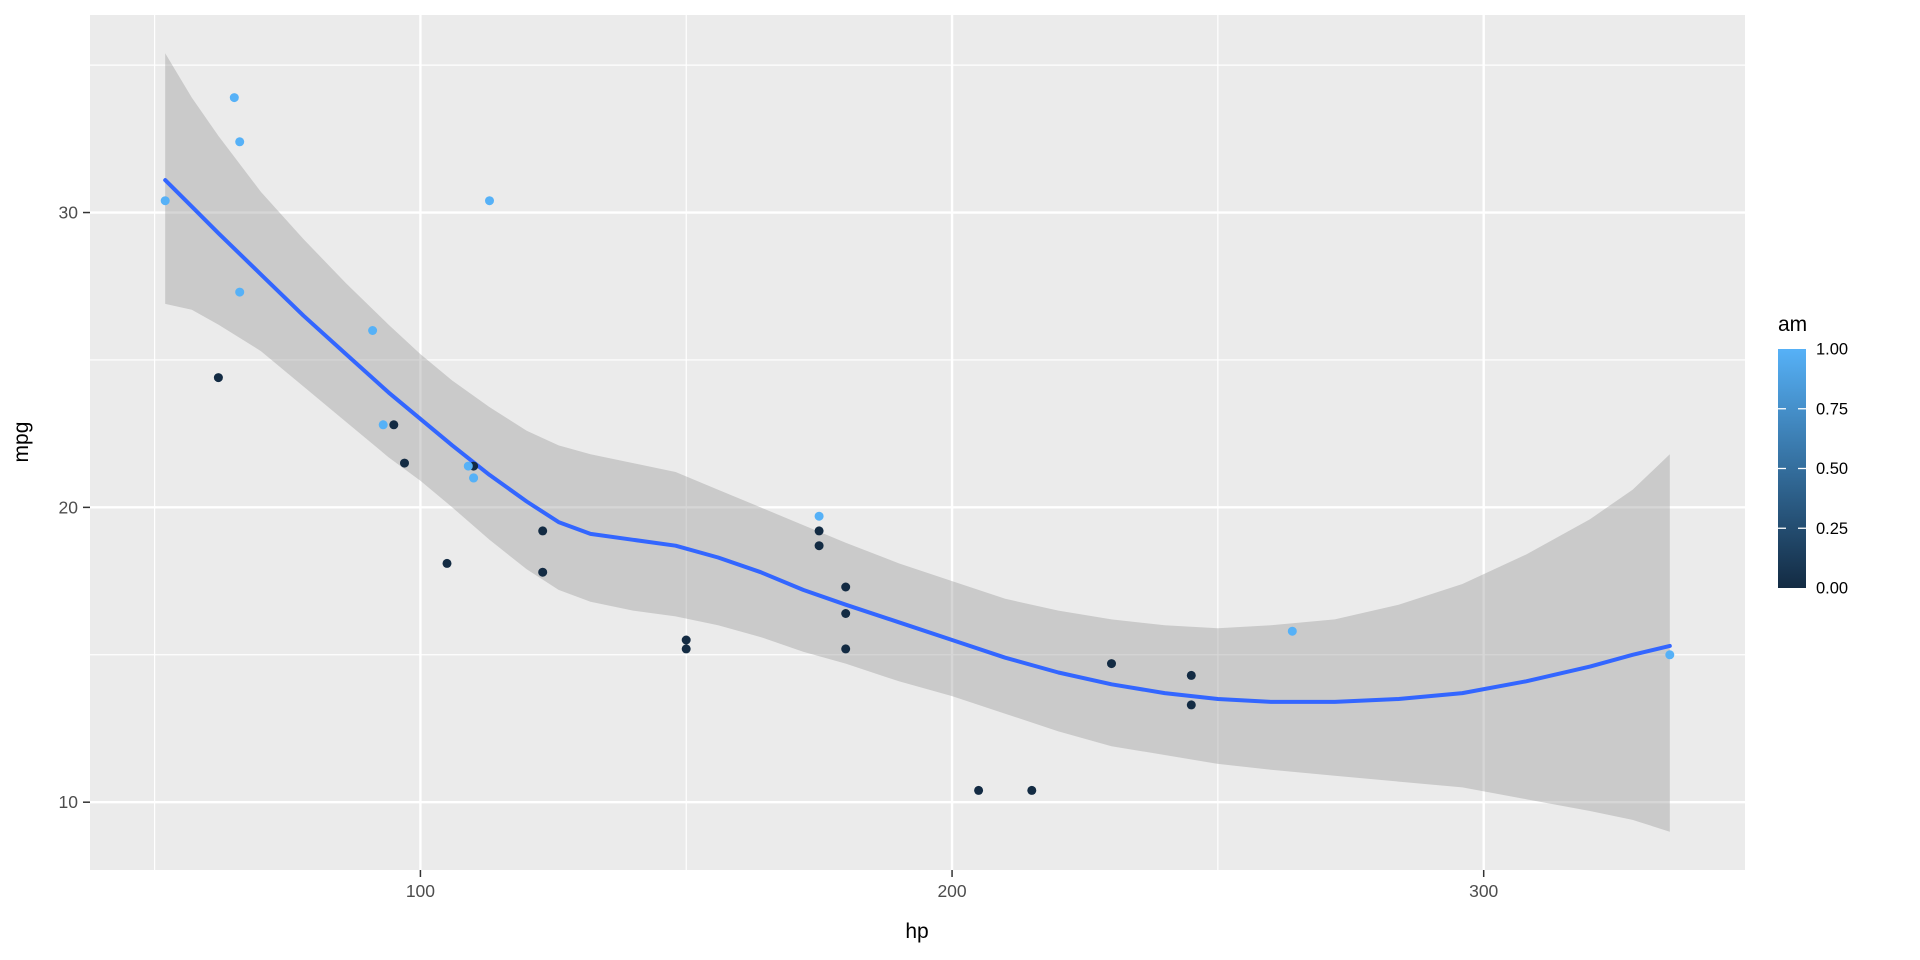 The width and height of the screenshot is (1920, 960). I want to click on legend-label: 1.00, so click(1832, 350).